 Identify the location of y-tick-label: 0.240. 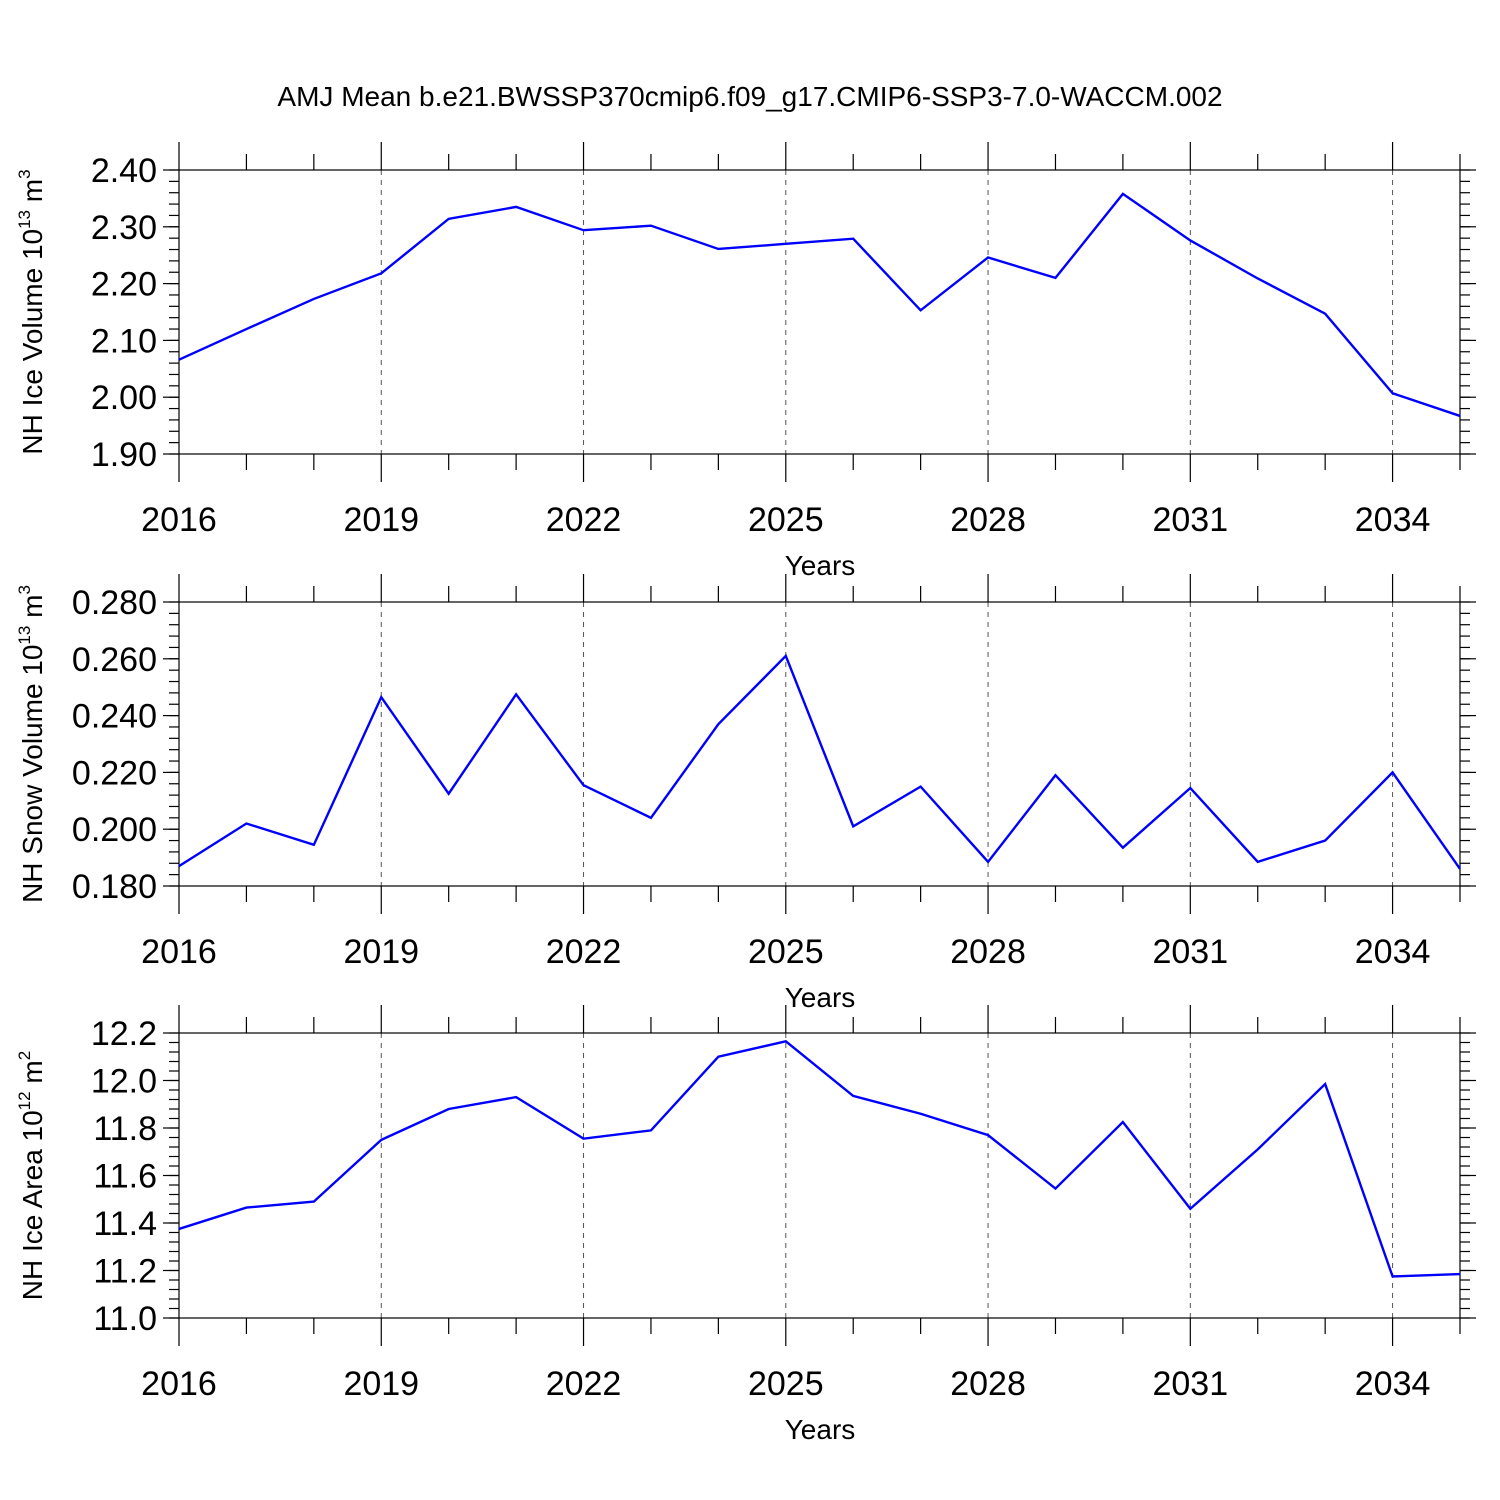
(114, 717).